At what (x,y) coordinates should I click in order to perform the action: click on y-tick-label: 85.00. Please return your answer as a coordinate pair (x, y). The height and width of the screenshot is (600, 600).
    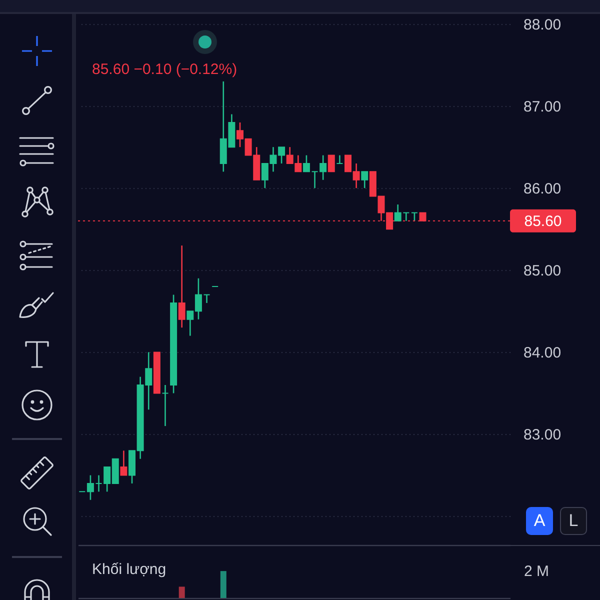
    Looking at the image, I should click on (543, 271).